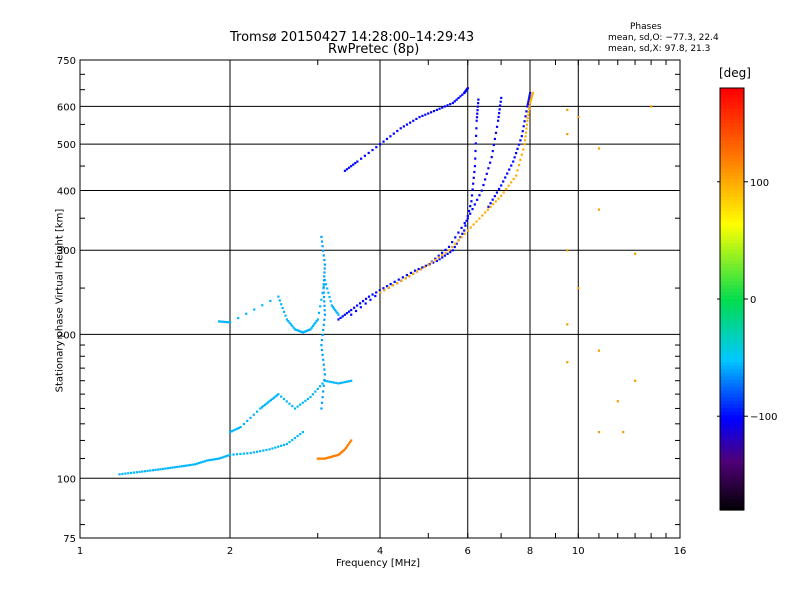  Describe the element at coordinates (468, 551) in the screenshot. I see `x-tick-label: 6` at that location.